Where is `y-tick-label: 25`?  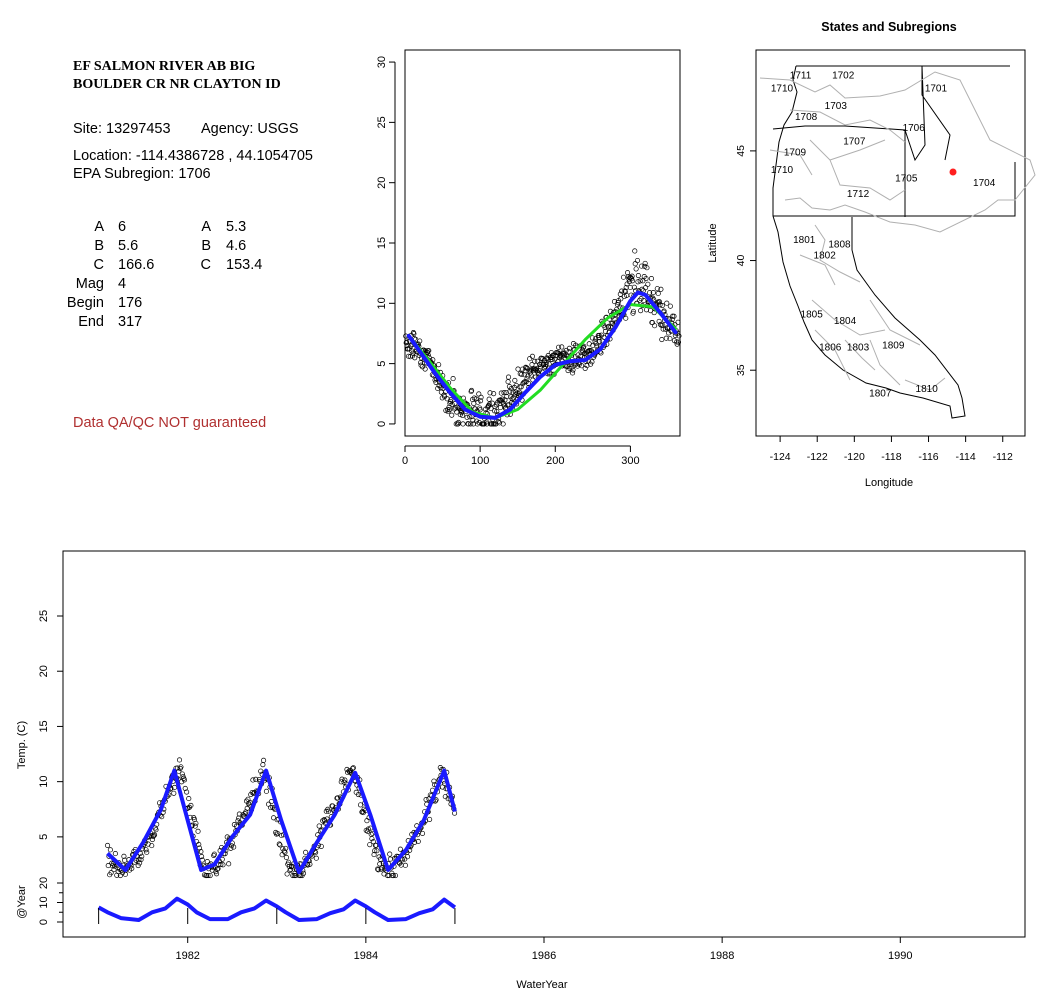 y-tick-label: 25 is located at coordinates (382, 122).